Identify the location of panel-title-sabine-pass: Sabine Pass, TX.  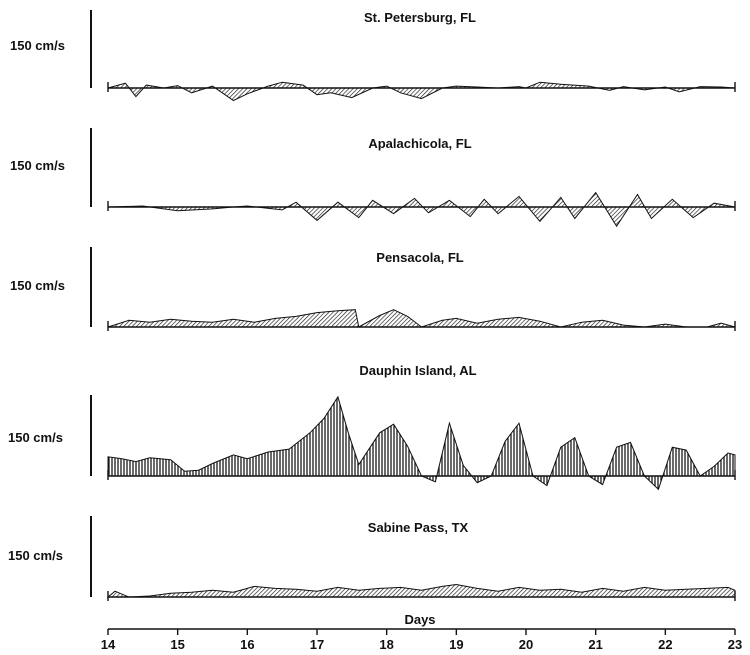
(418, 527).